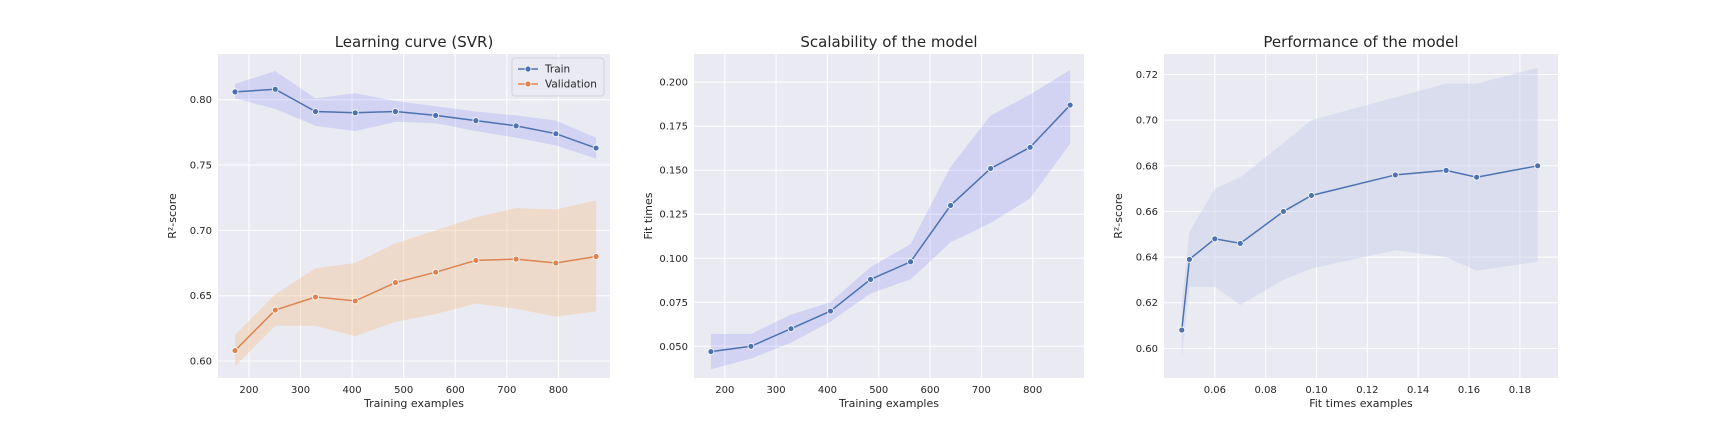  I want to click on y-tick-label: 0.60, so click(1147, 349).